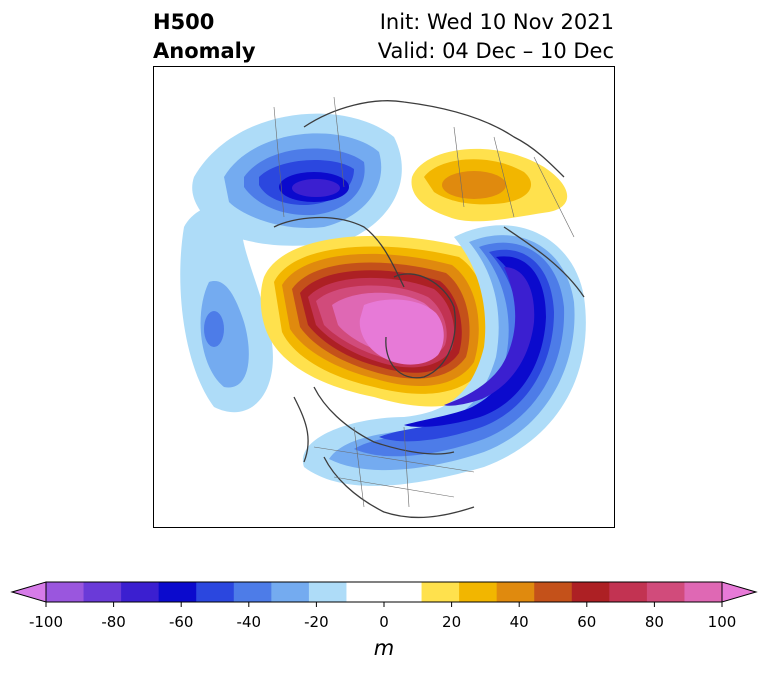 This screenshot has width=768, height=673. I want to click on negative-anomaly-east, so click(444, 355).